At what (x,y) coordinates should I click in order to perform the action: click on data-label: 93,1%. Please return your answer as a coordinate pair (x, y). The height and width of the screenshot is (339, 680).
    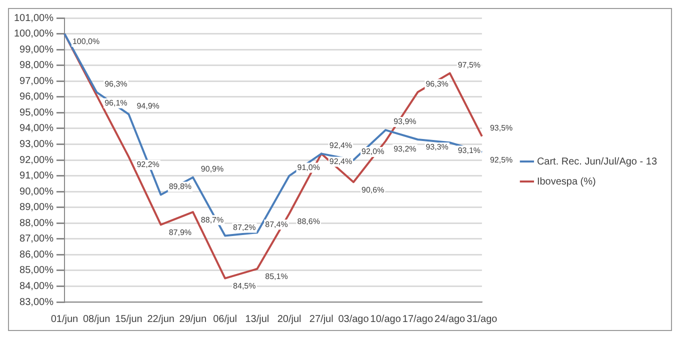
    Looking at the image, I should click on (469, 150).